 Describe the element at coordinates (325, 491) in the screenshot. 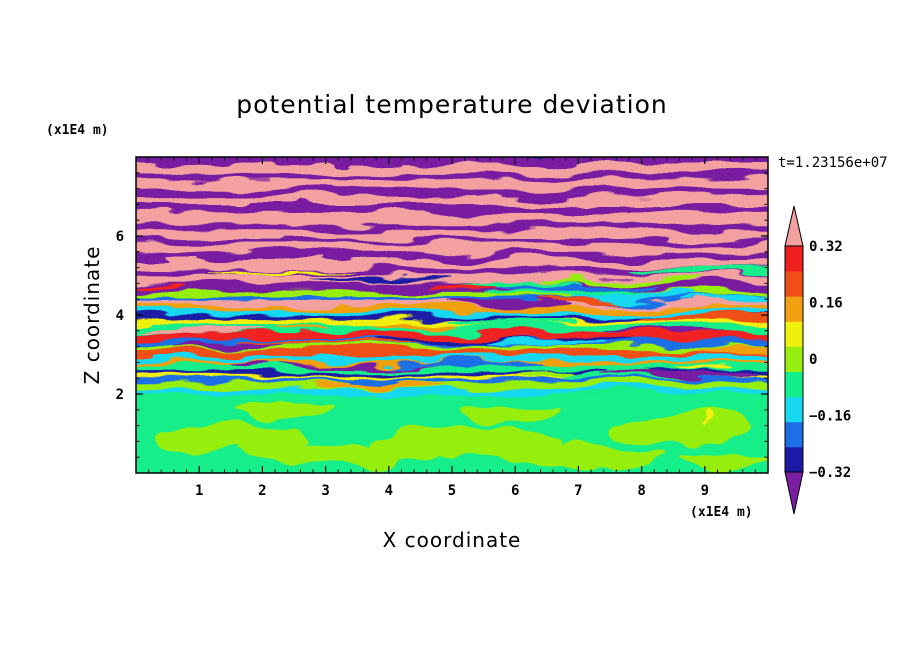

I see `x-tick-label: 3` at that location.